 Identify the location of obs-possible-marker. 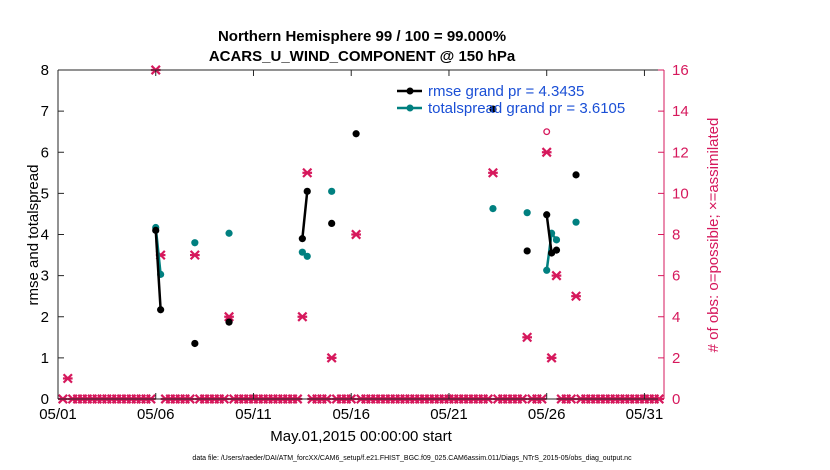
(547, 132).